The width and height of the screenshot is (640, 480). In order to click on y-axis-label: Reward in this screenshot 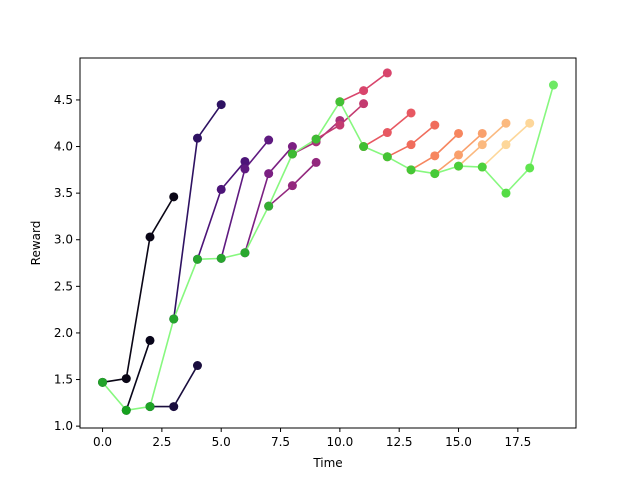, I will do `click(36, 243)`.